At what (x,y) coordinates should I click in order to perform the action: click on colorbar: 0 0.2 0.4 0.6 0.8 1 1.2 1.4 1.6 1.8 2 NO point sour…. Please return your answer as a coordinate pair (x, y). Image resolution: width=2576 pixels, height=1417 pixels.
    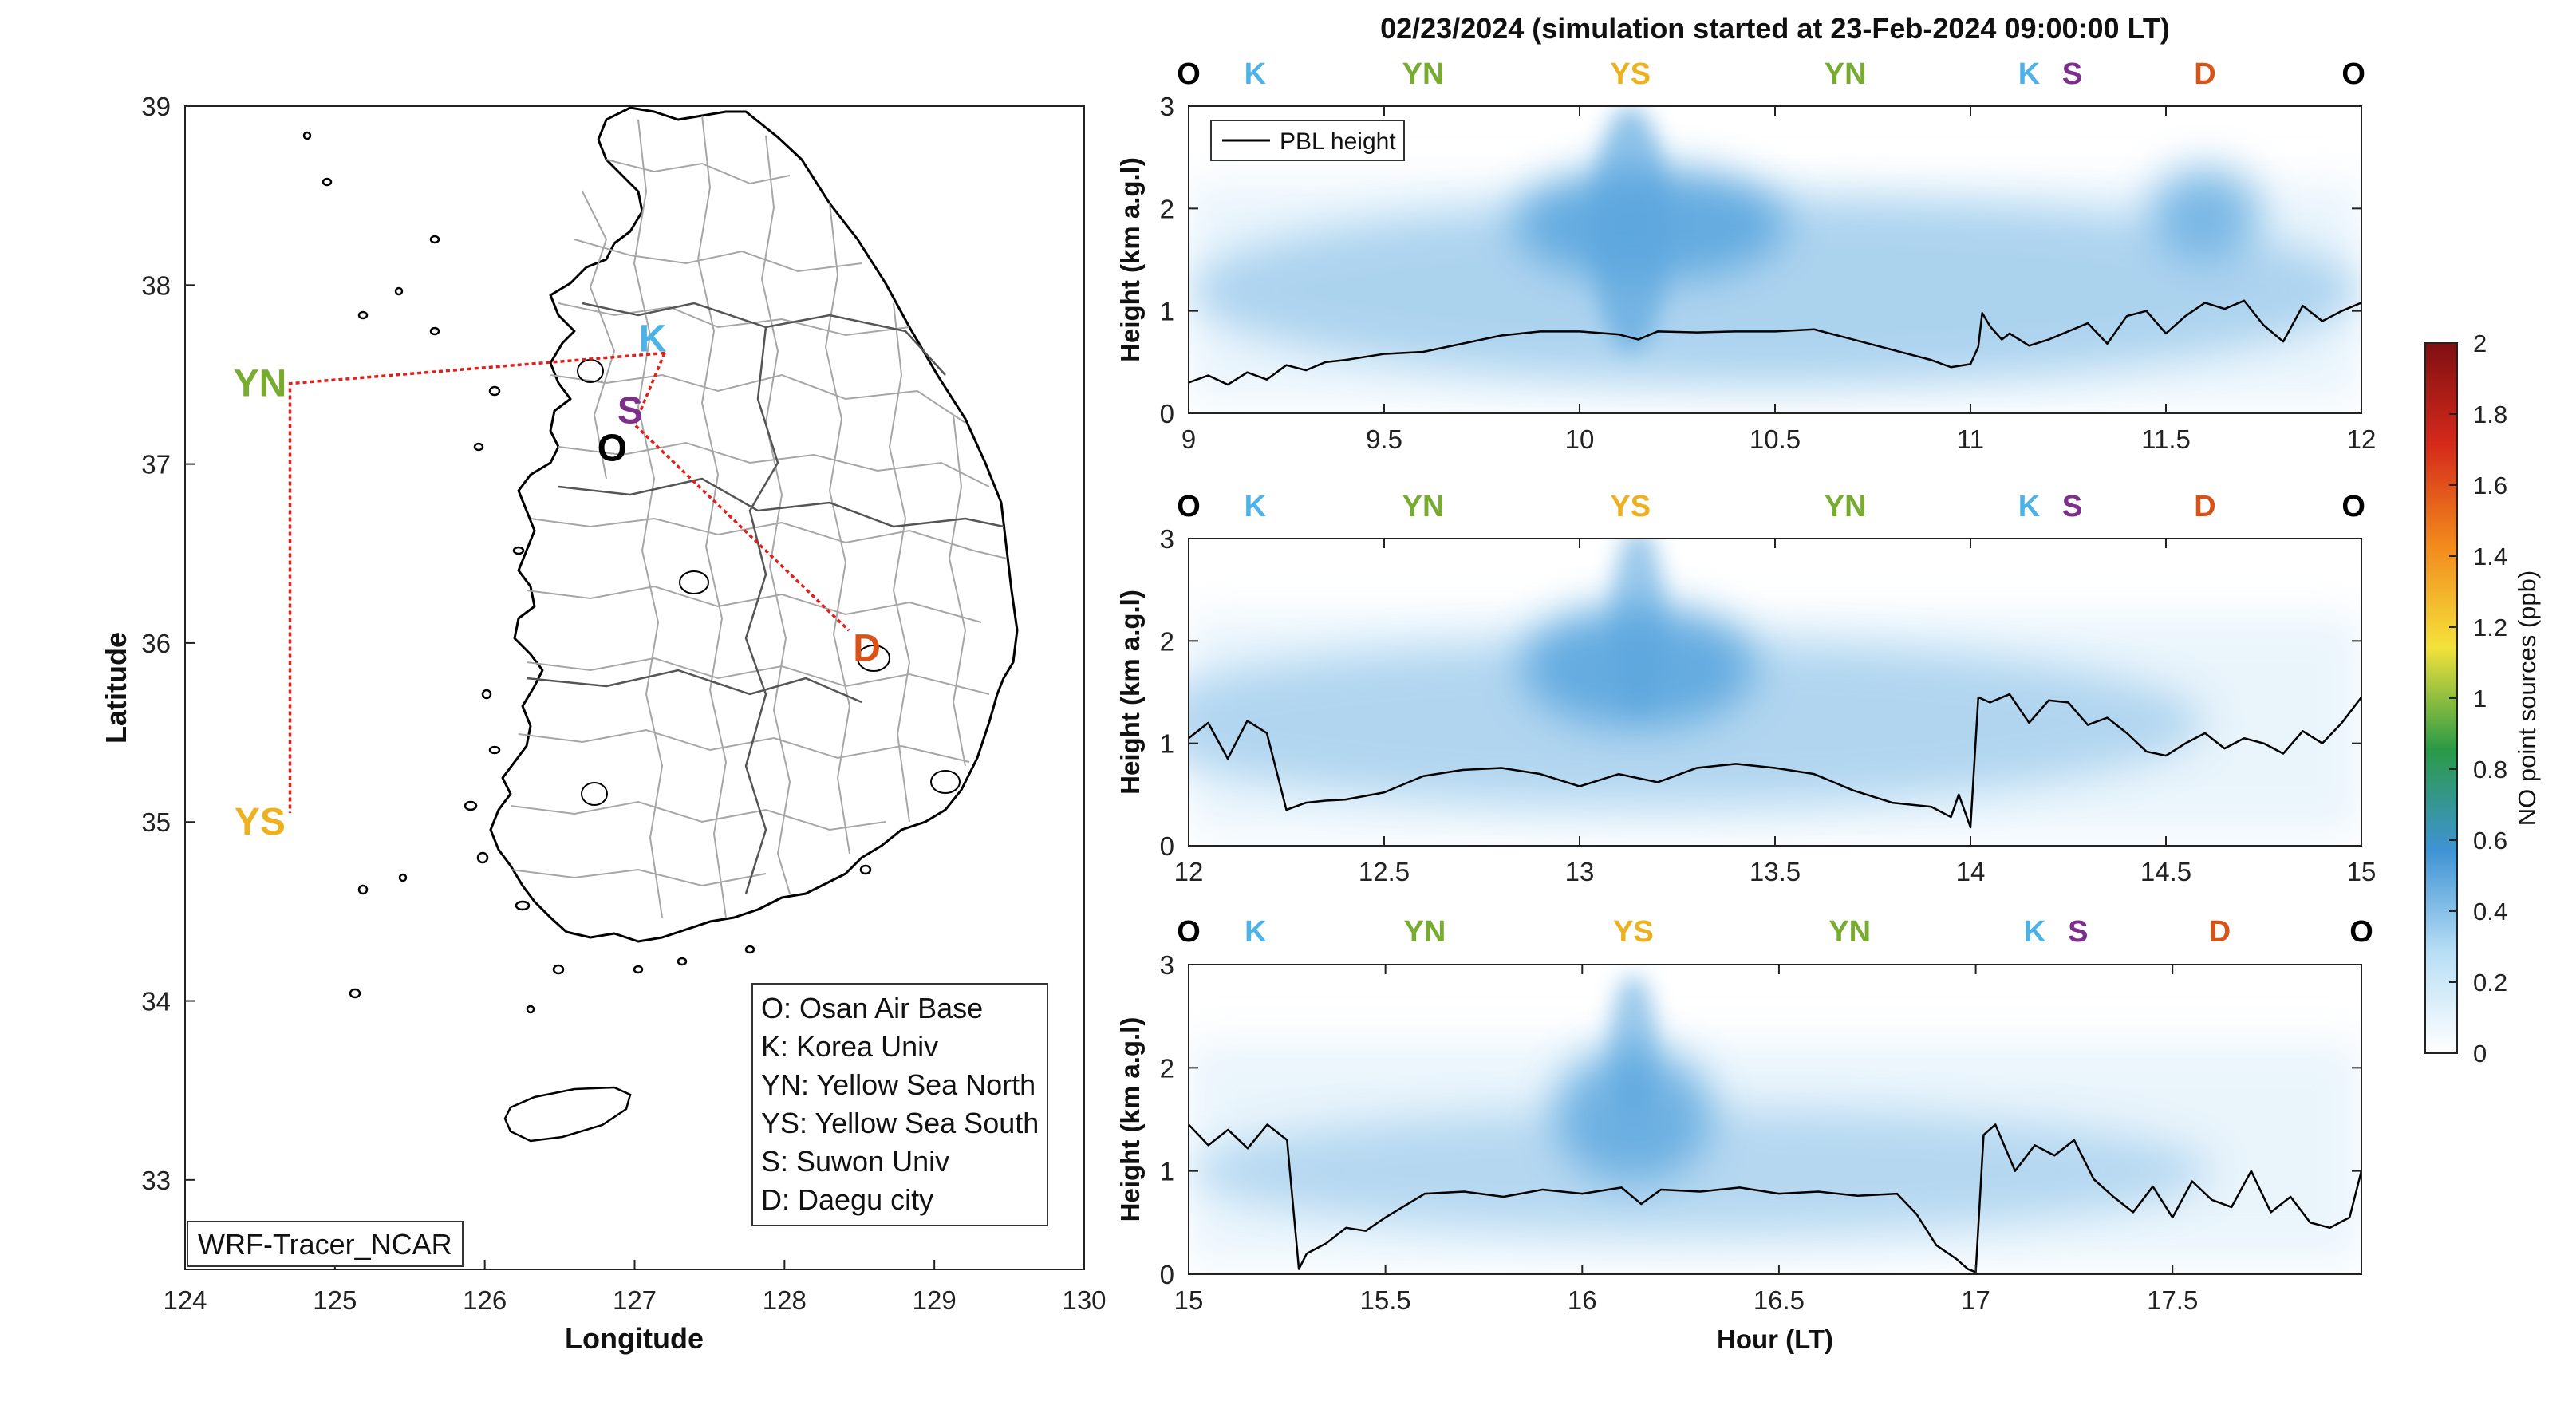
    Looking at the image, I should click on (2483, 699).